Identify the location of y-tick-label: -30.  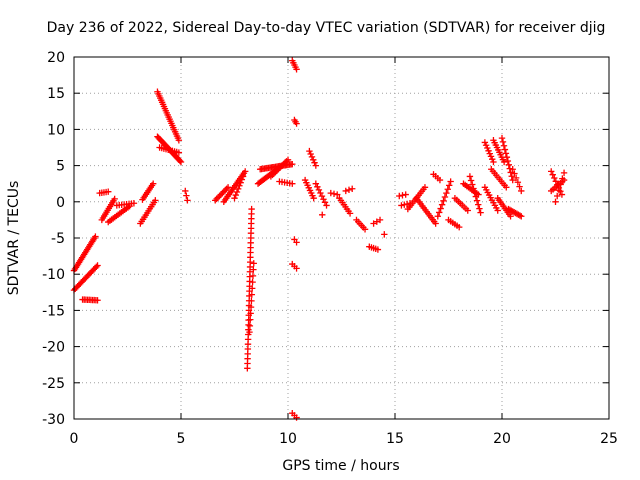
(53, 420).